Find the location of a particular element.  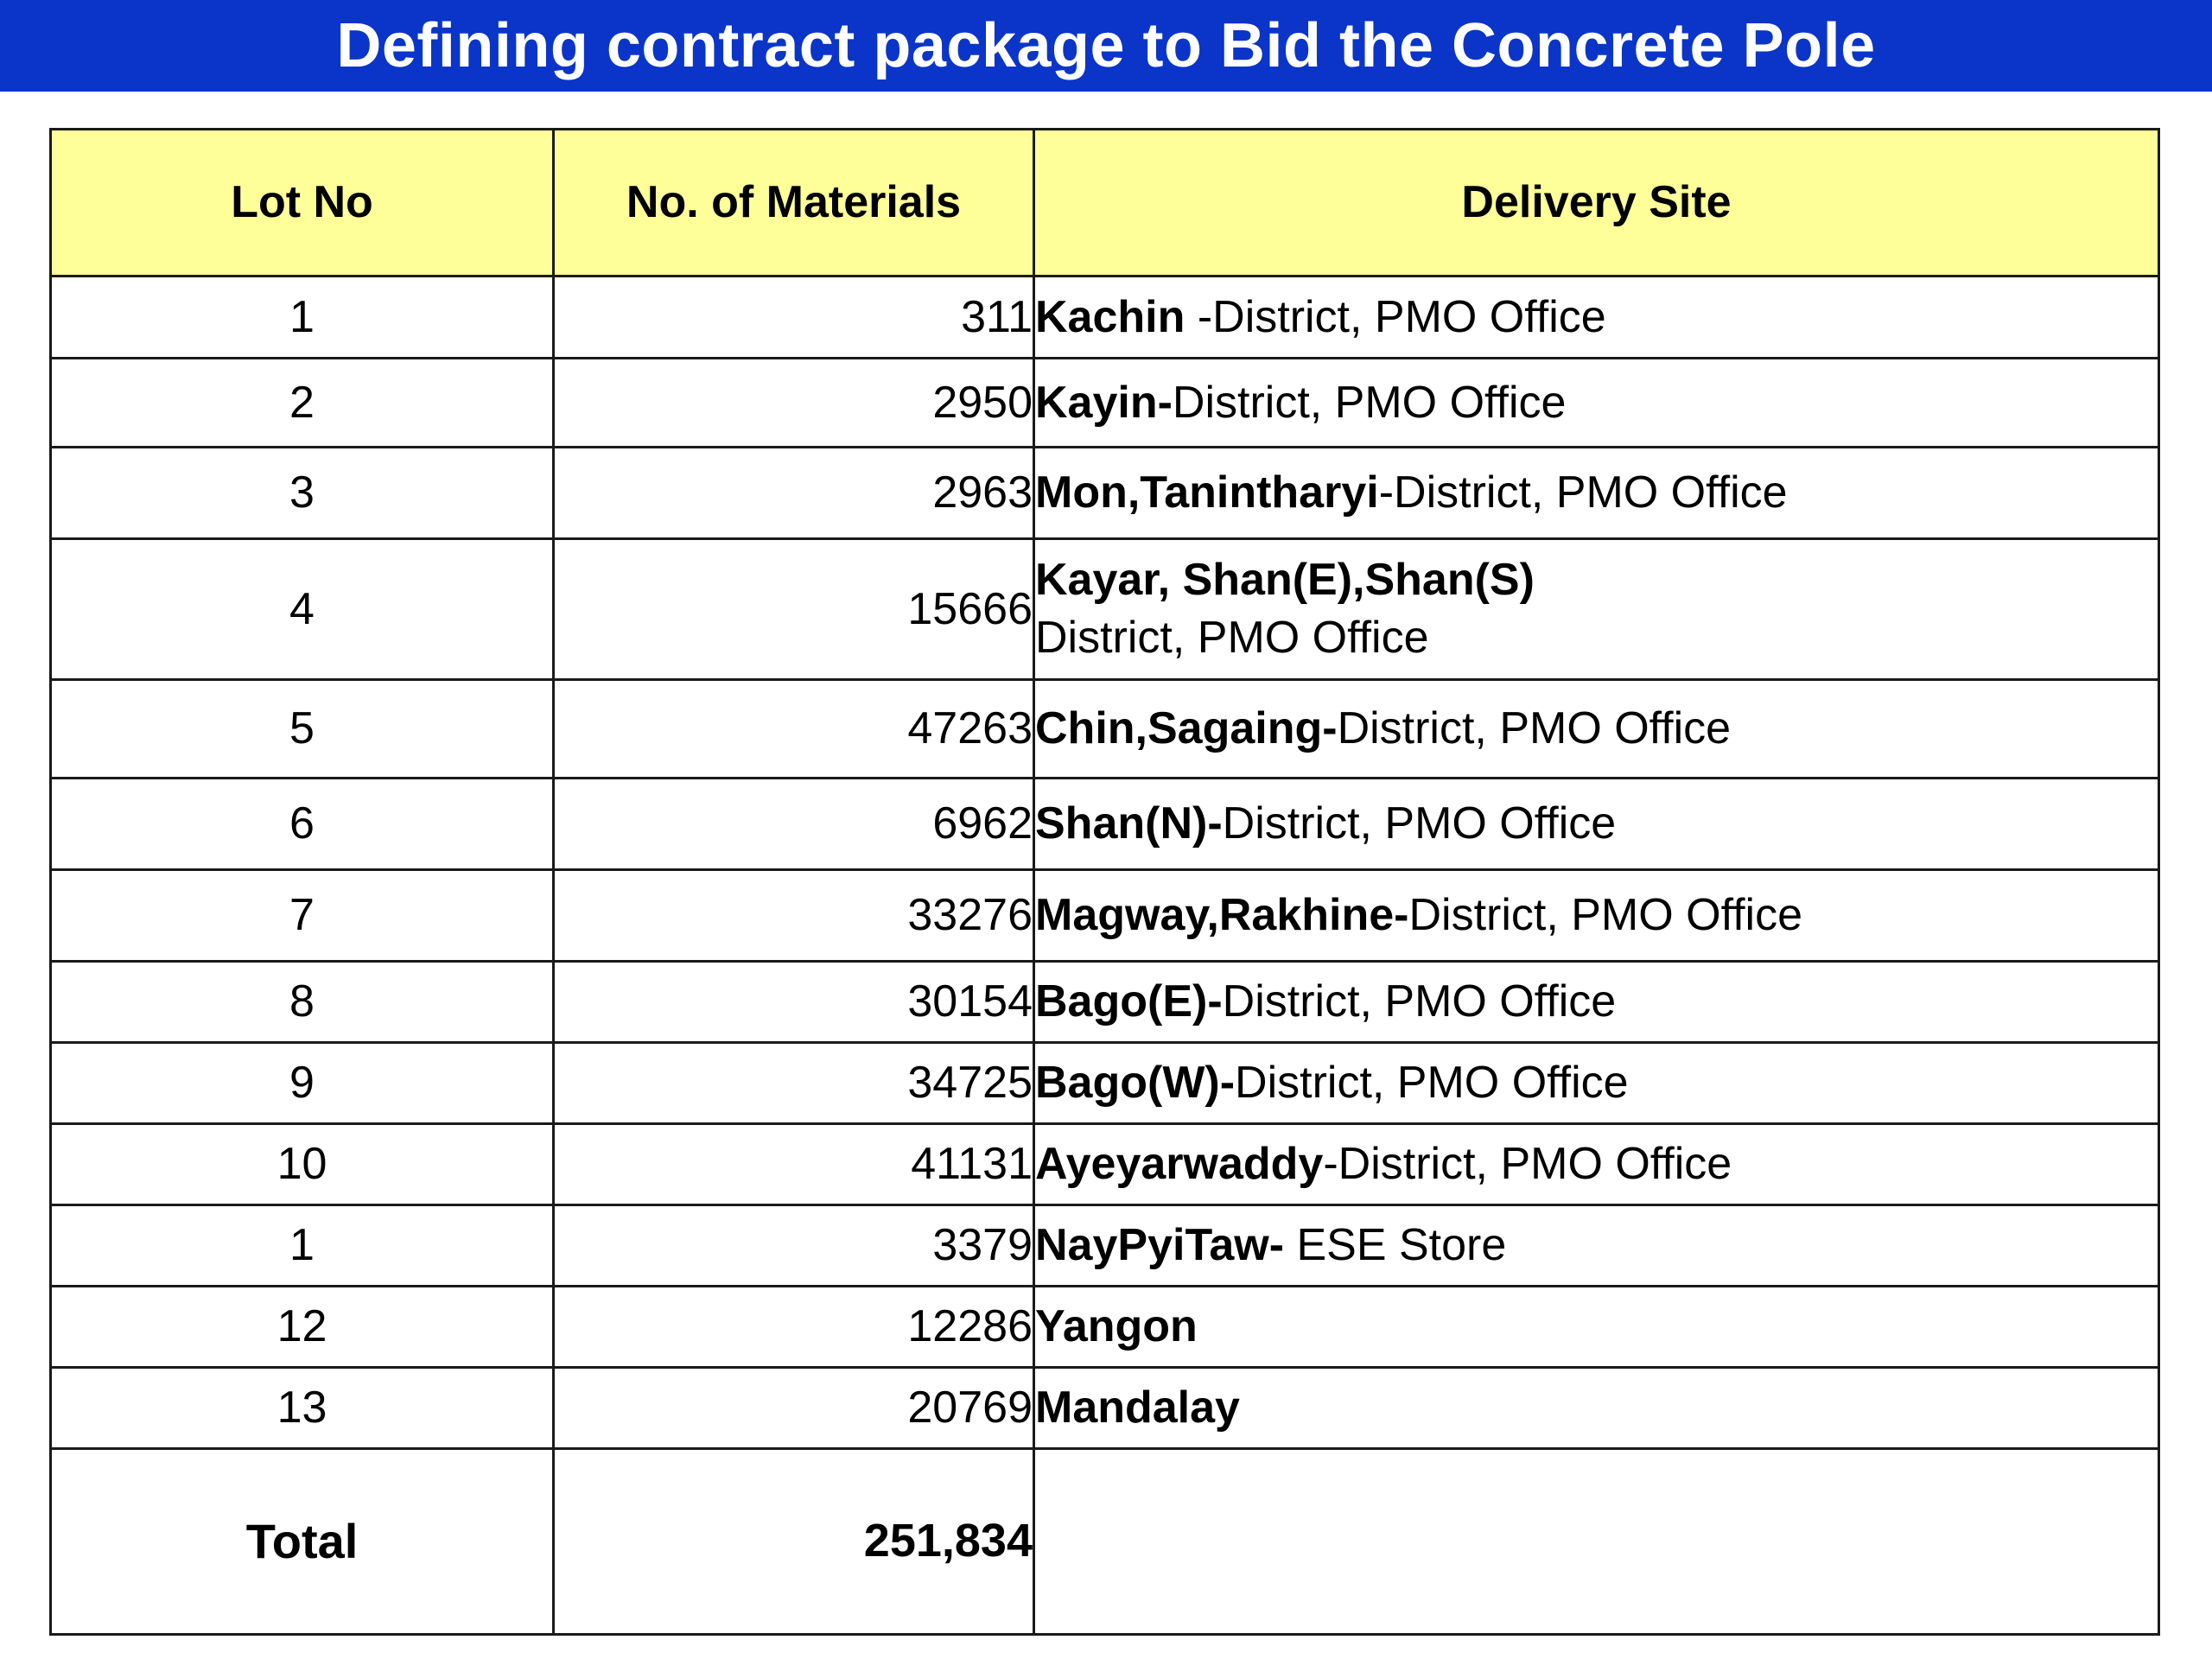

total-material-count: 251,834 is located at coordinates (793, 1541).